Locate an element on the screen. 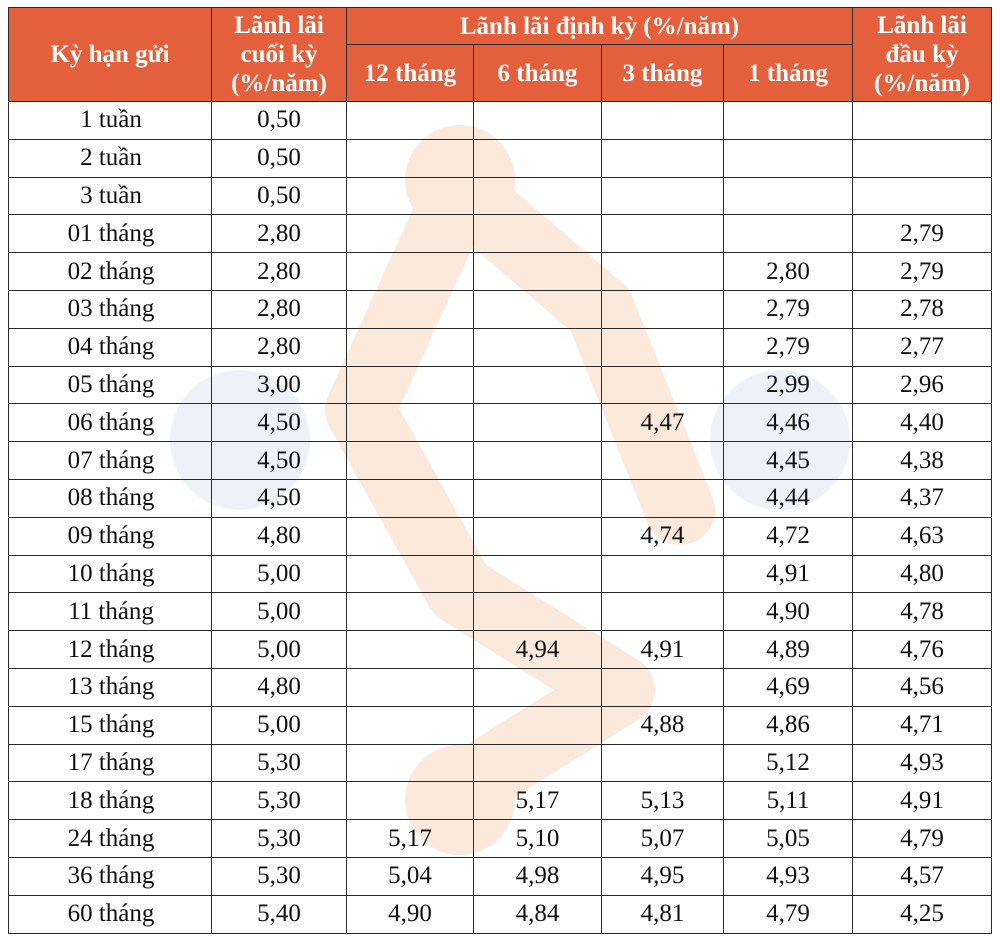 This screenshot has height=942, width=1000. header-end-of-term: Lãnh lãi cuối kỳ (%/năm) is located at coordinates (279, 54).